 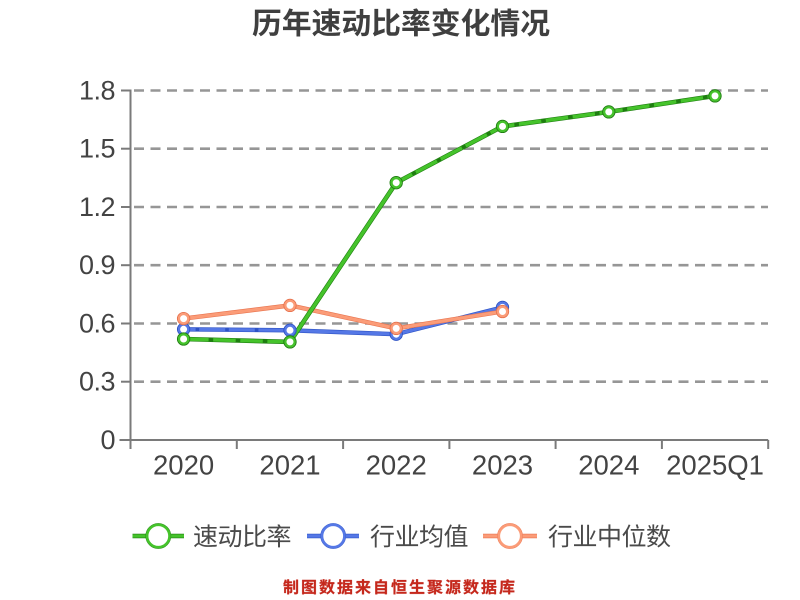 I want to click on svg-text: 1.8, so click(x=97, y=90).